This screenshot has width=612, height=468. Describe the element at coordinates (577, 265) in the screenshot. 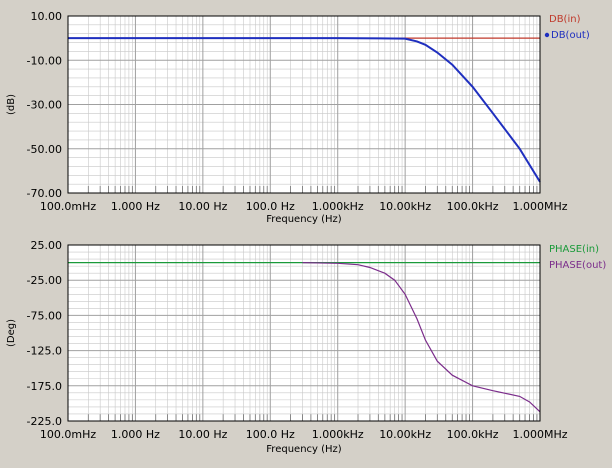

I see `legend-entry: PHASE(out)` at that location.